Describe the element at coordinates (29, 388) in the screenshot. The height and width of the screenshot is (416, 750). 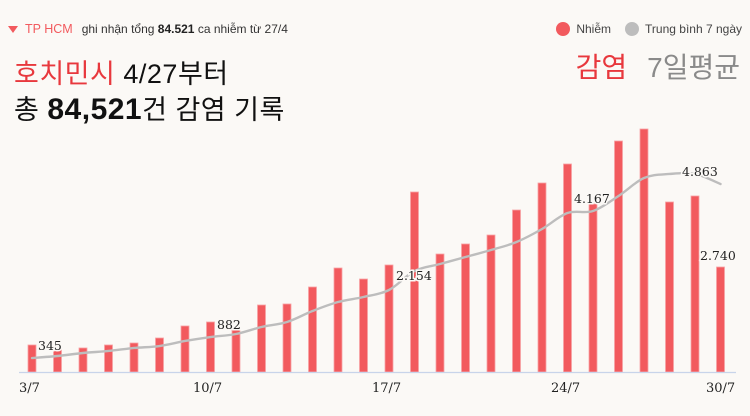
I see `x-tick-label: 3/7` at that location.